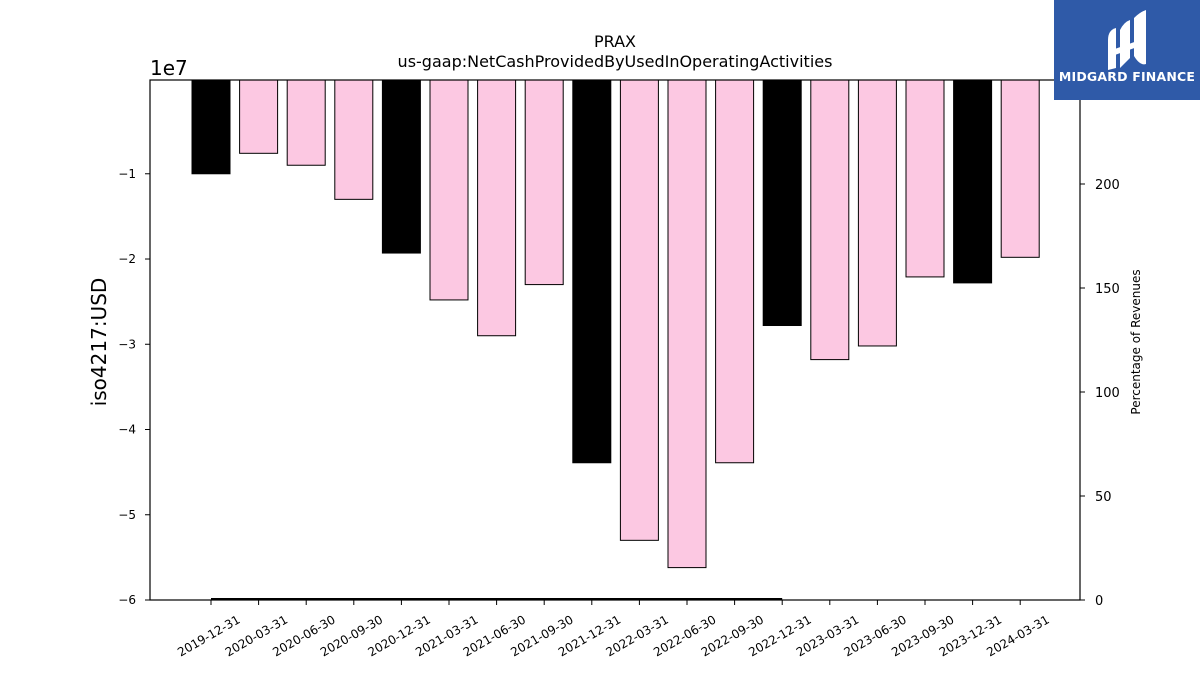  Describe the element at coordinates (1103, 497) in the screenshot. I see `y2-tick-label: 50` at that location.